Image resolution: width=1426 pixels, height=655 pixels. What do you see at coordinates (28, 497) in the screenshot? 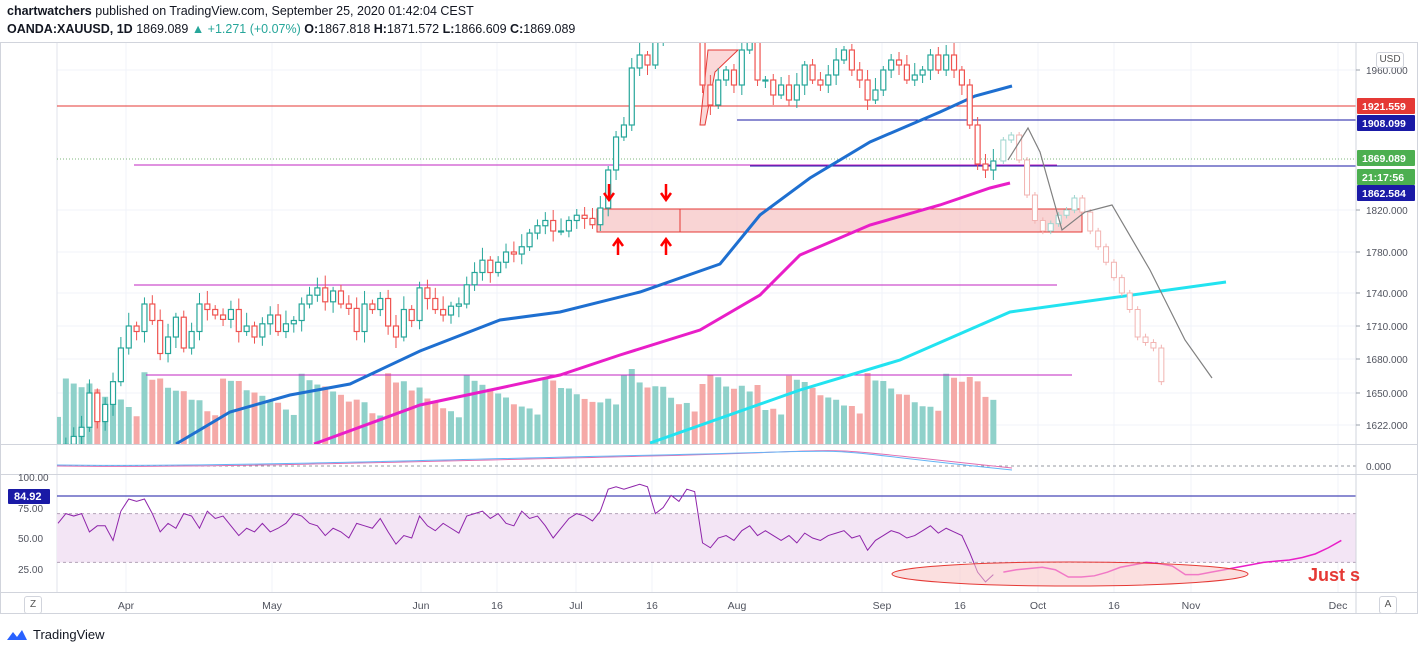
I see `rsi-value-label: 84.92` at bounding box center [28, 497].